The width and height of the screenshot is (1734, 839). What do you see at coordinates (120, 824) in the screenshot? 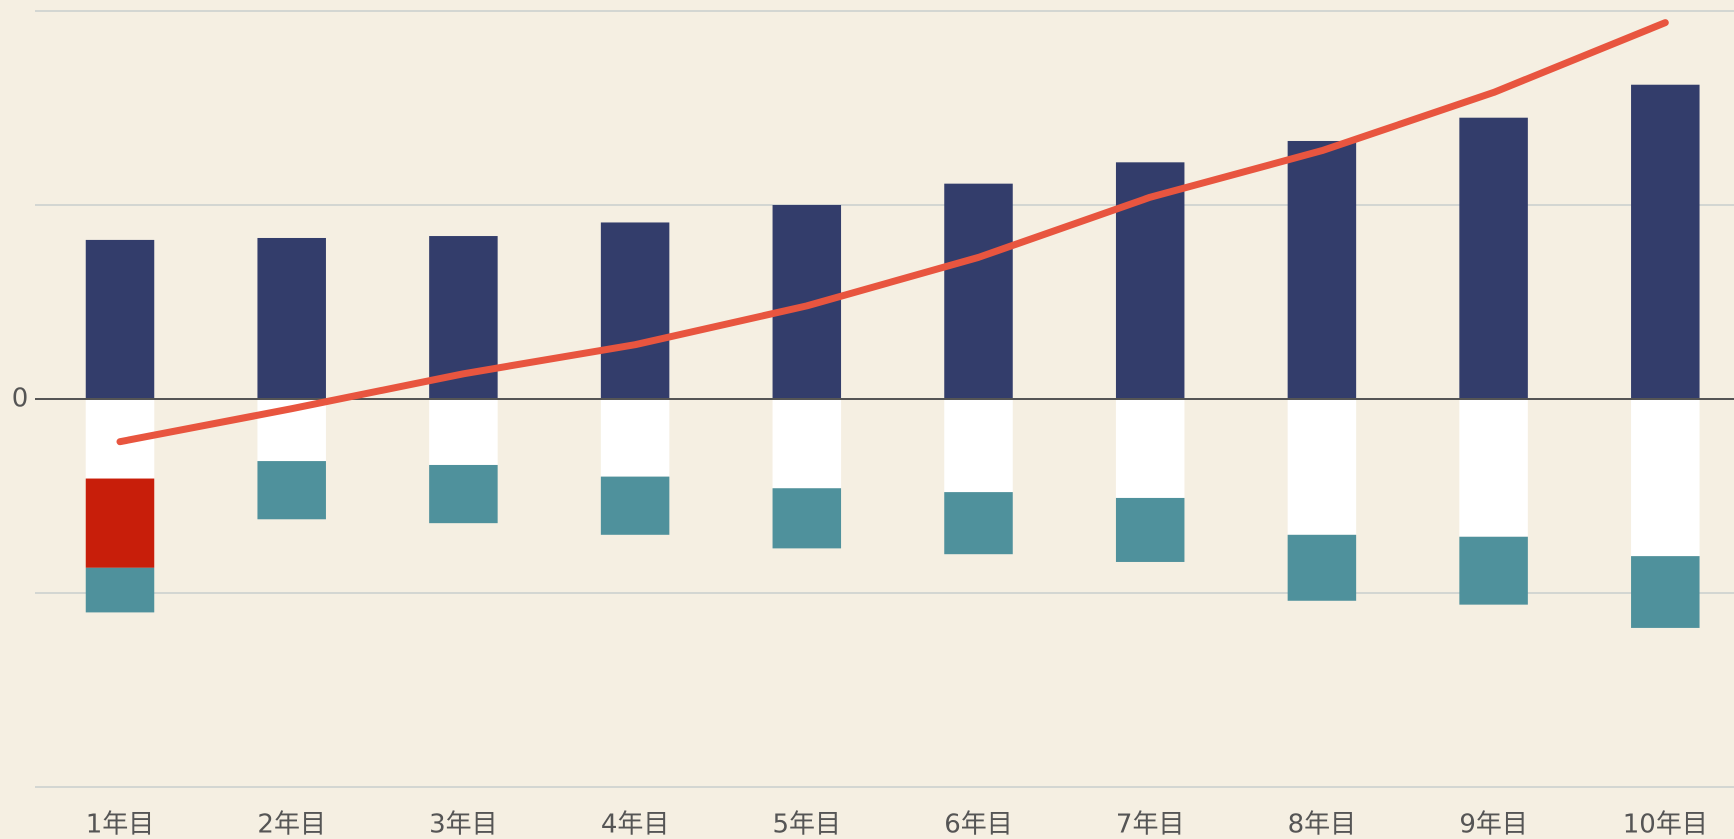
I see `x-tick-label: 1年目` at bounding box center [120, 824].